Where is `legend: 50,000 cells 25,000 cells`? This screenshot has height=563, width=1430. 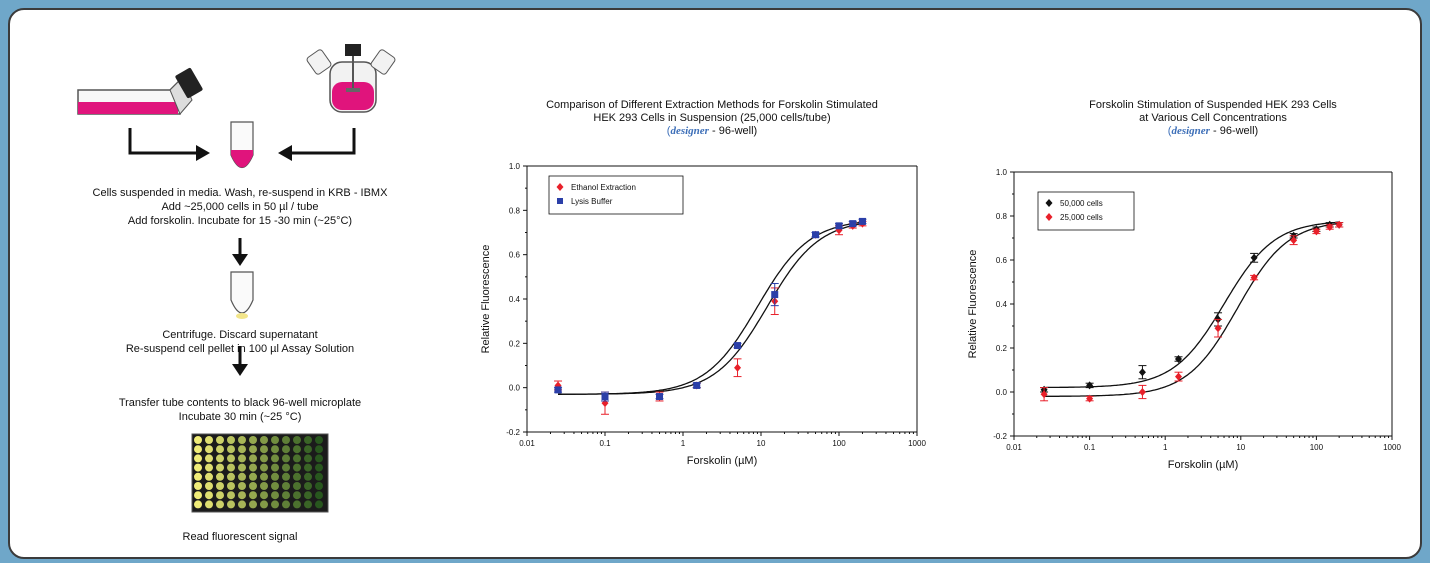
legend: 50,000 cells 25,000 cells is located at coordinates (1086, 211).